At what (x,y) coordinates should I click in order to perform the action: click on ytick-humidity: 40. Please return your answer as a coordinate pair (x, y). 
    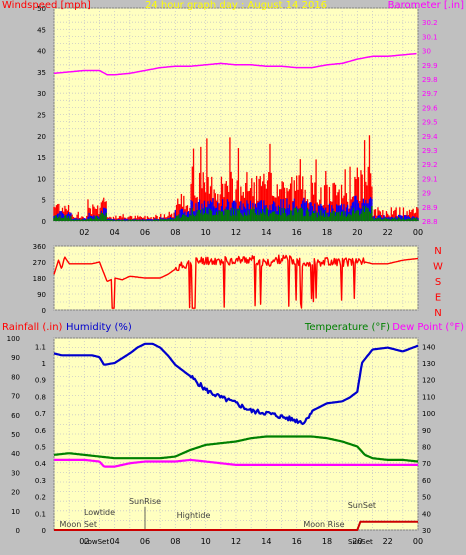
    Looking at the image, I should click on (15, 454).